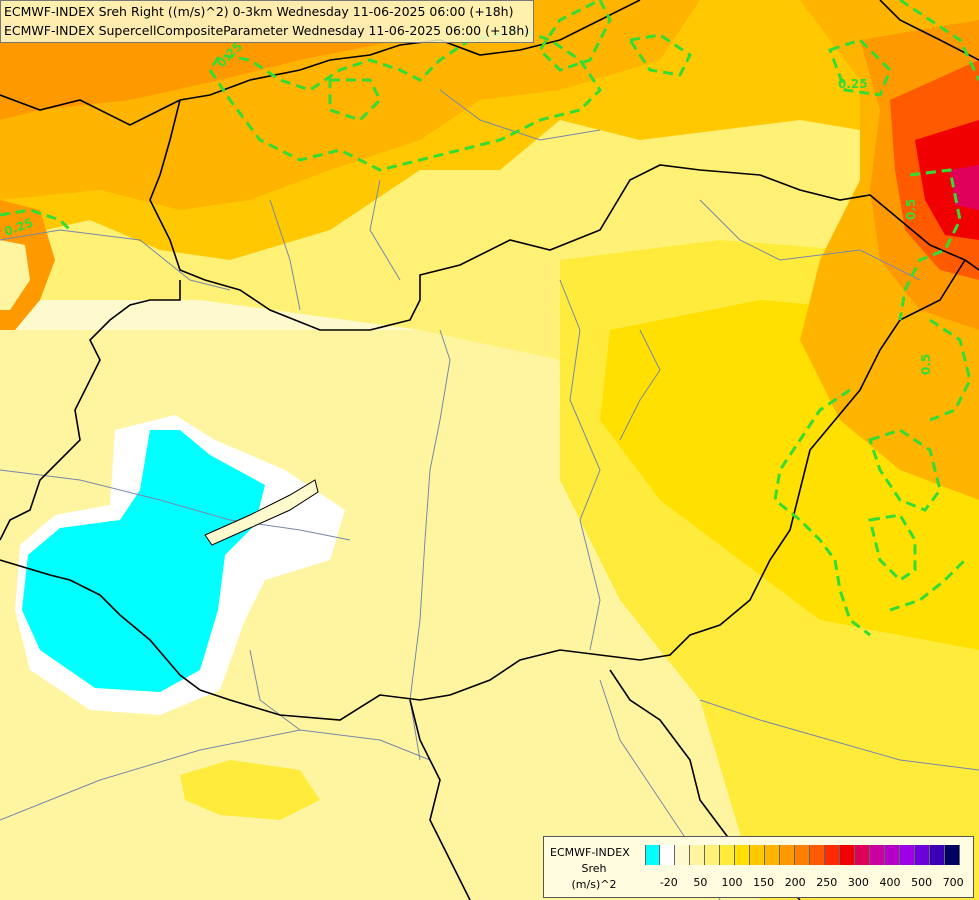 Image resolution: width=979 pixels, height=900 pixels. Describe the element at coordinates (890, 882) in the screenshot. I see `legend-tick-label: 400` at that location.